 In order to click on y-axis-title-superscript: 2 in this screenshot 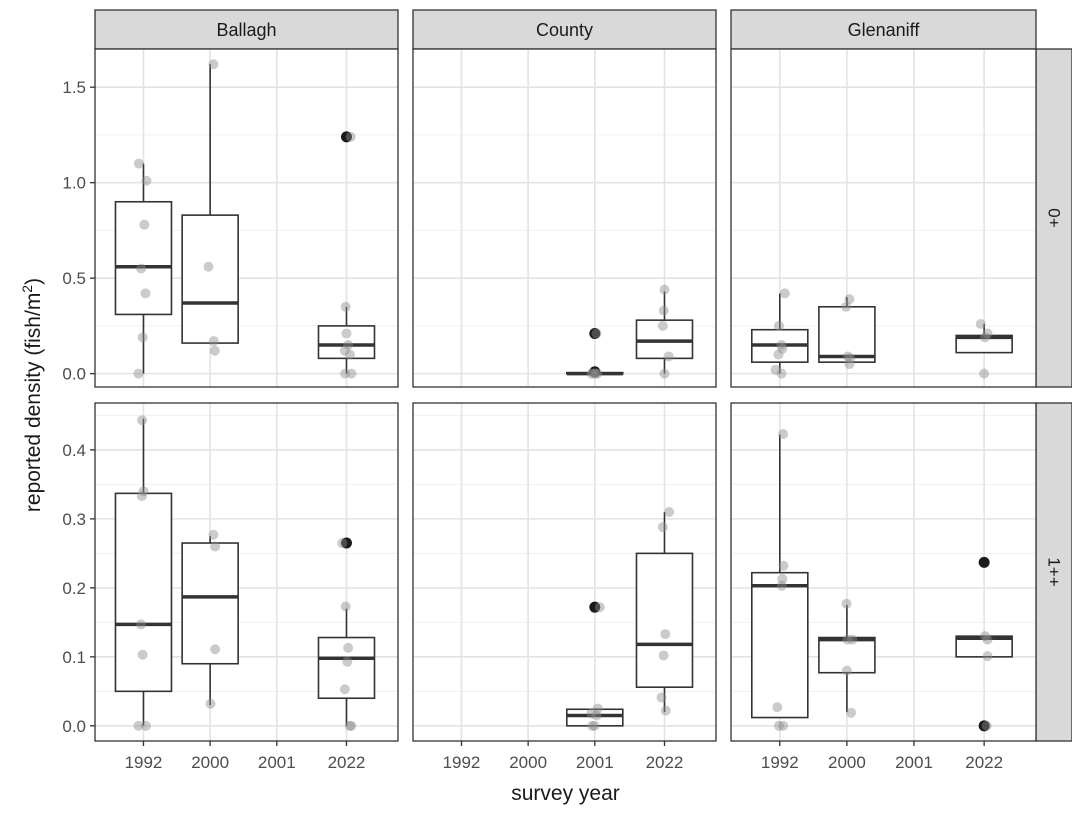, I will do `click(27, 289)`.